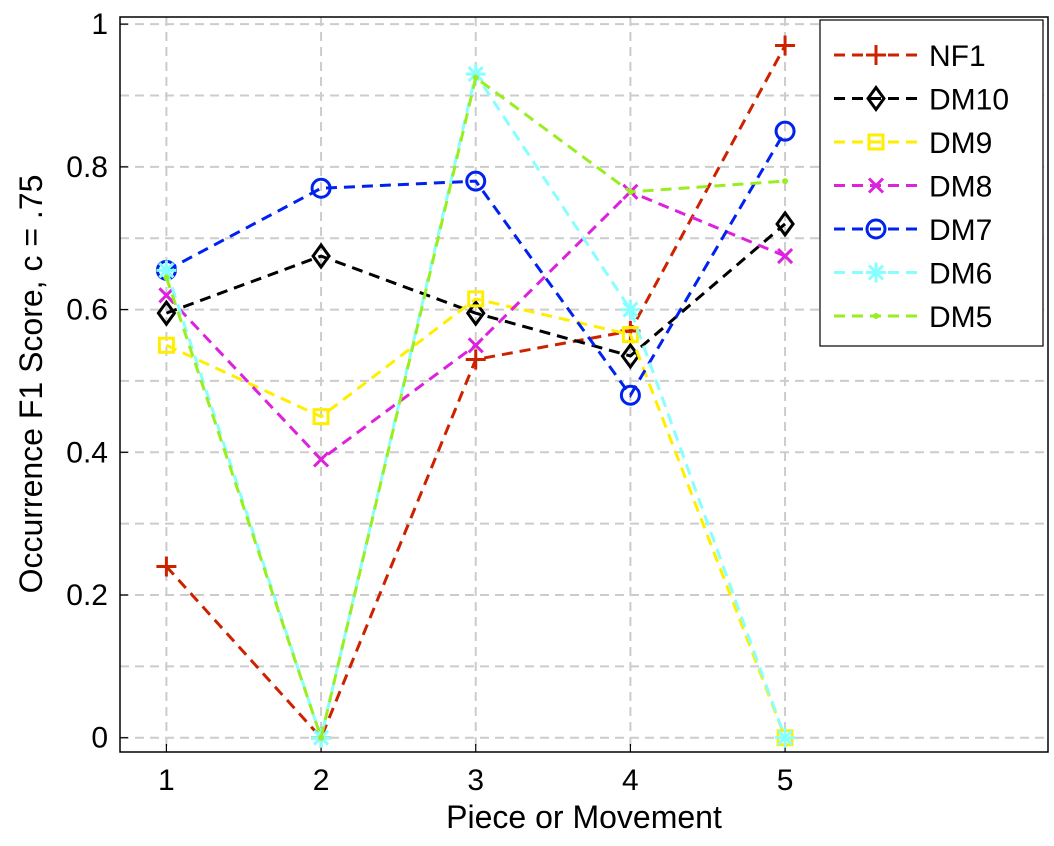 The height and width of the screenshot is (846, 1054). Describe the element at coordinates (630, 780) in the screenshot. I see `x-tick-label: 4` at that location.